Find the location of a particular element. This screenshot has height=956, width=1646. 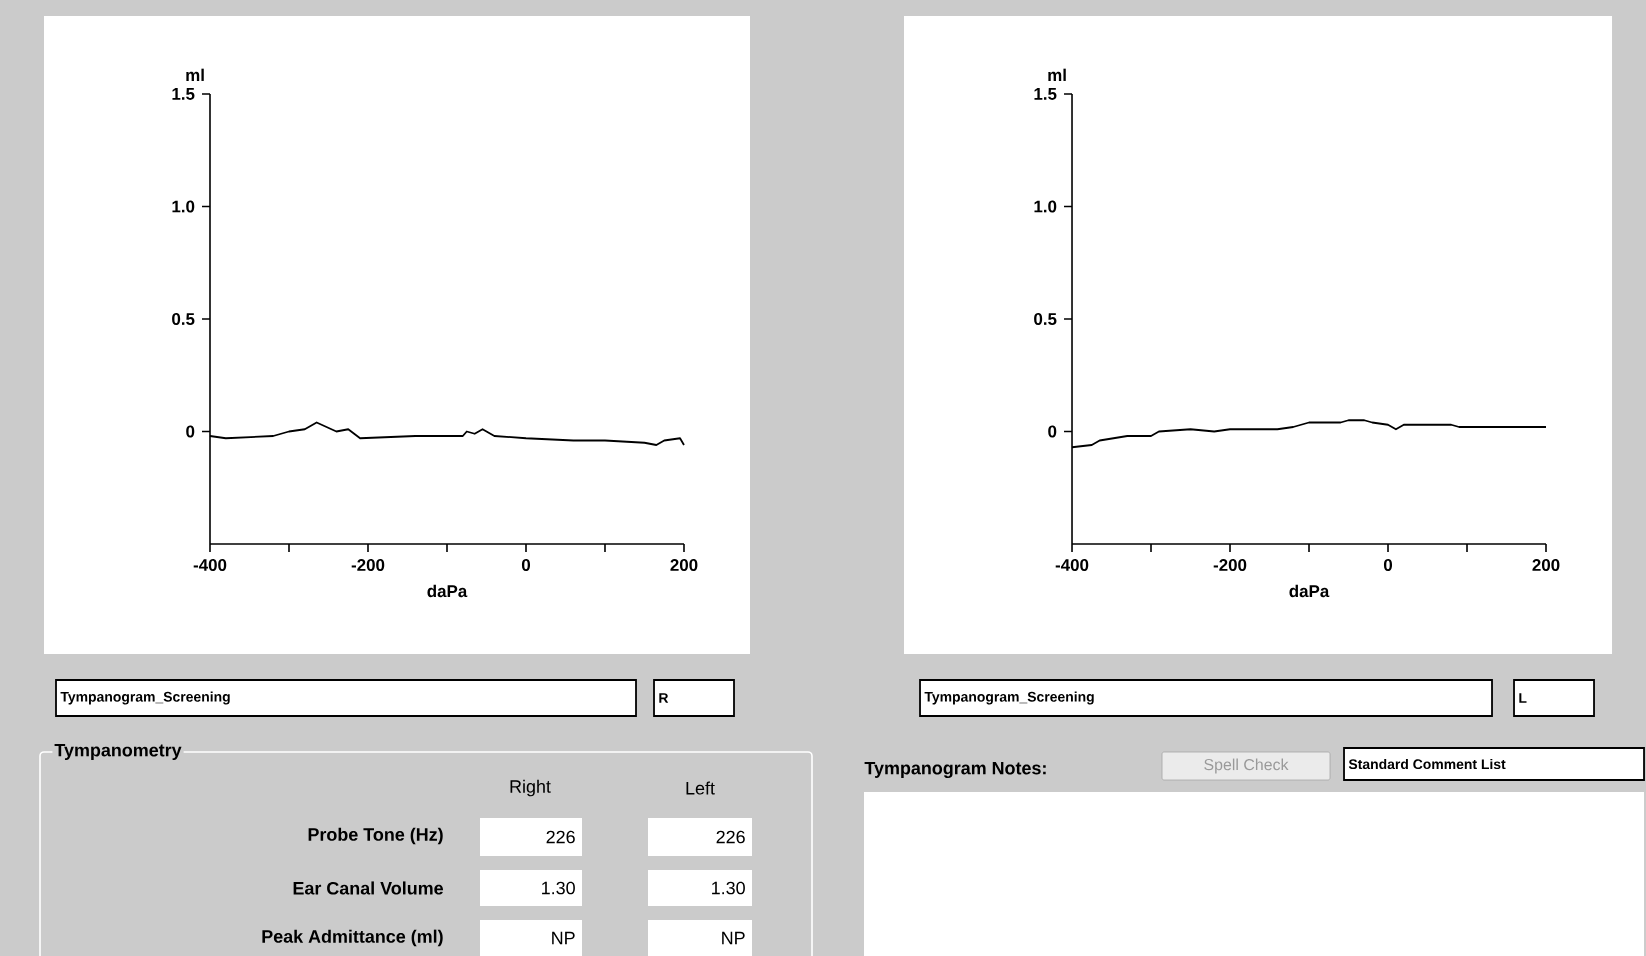

text: Left is located at coordinates (700, 788).